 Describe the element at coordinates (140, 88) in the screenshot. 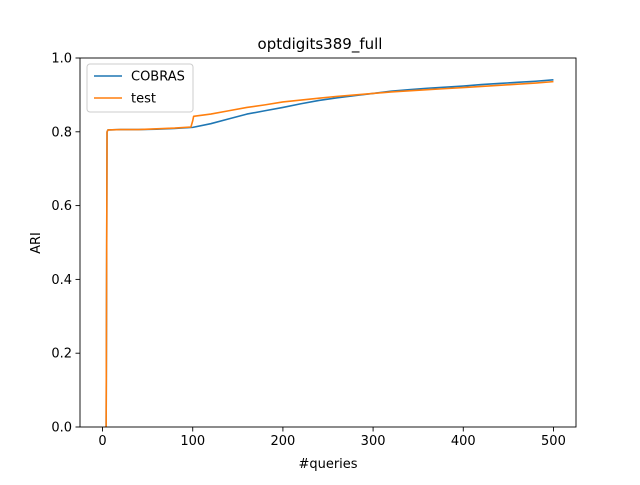

I see `legend: COBRAS test` at that location.